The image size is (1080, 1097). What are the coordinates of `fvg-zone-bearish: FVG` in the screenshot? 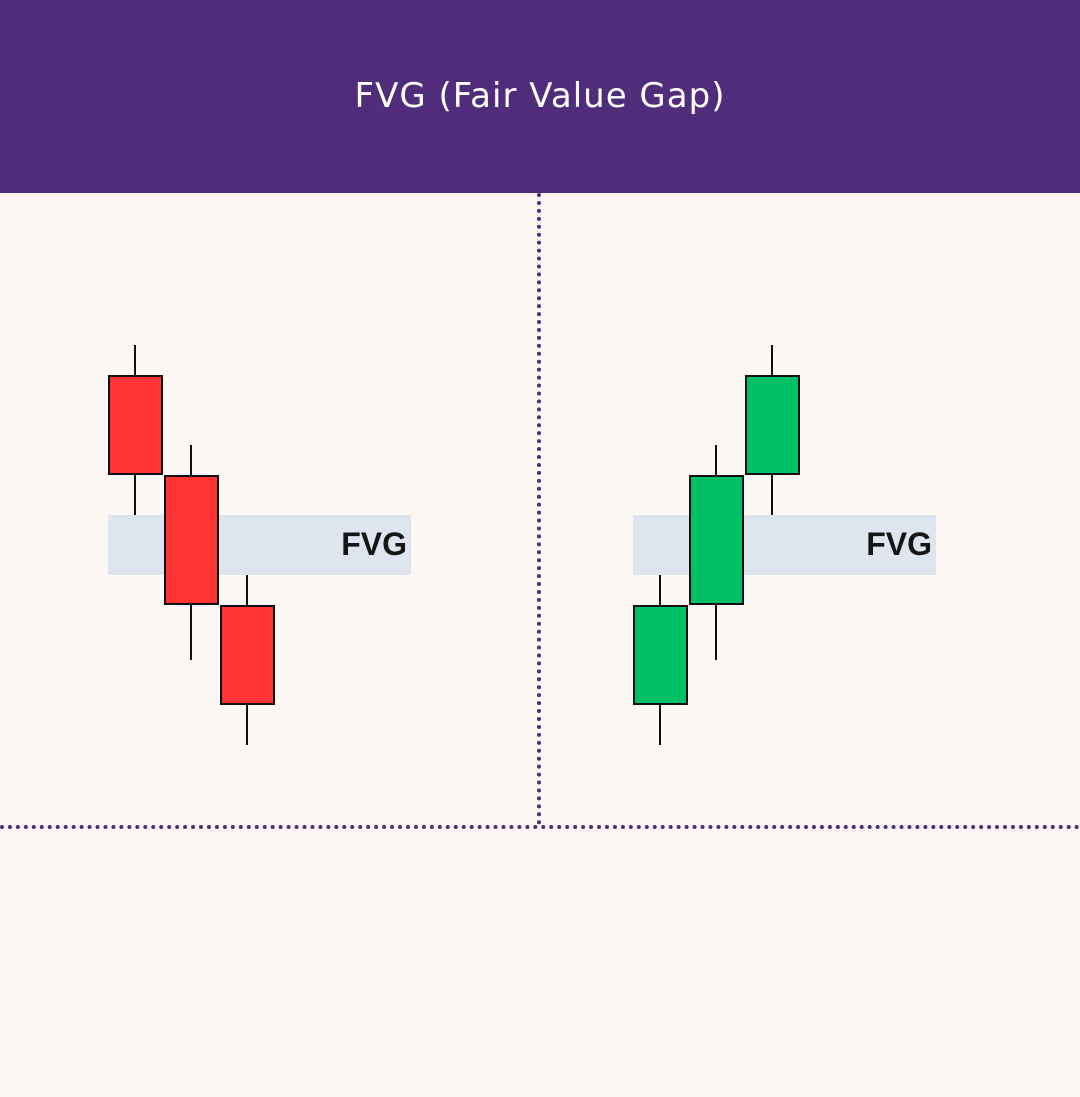 It's located at (259, 545).